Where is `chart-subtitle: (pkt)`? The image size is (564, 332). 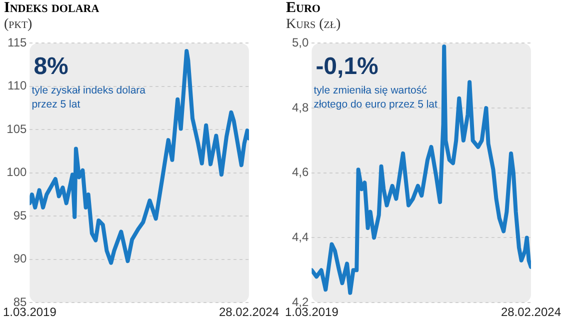 chart-subtitle: (pkt) is located at coordinates (19, 25).